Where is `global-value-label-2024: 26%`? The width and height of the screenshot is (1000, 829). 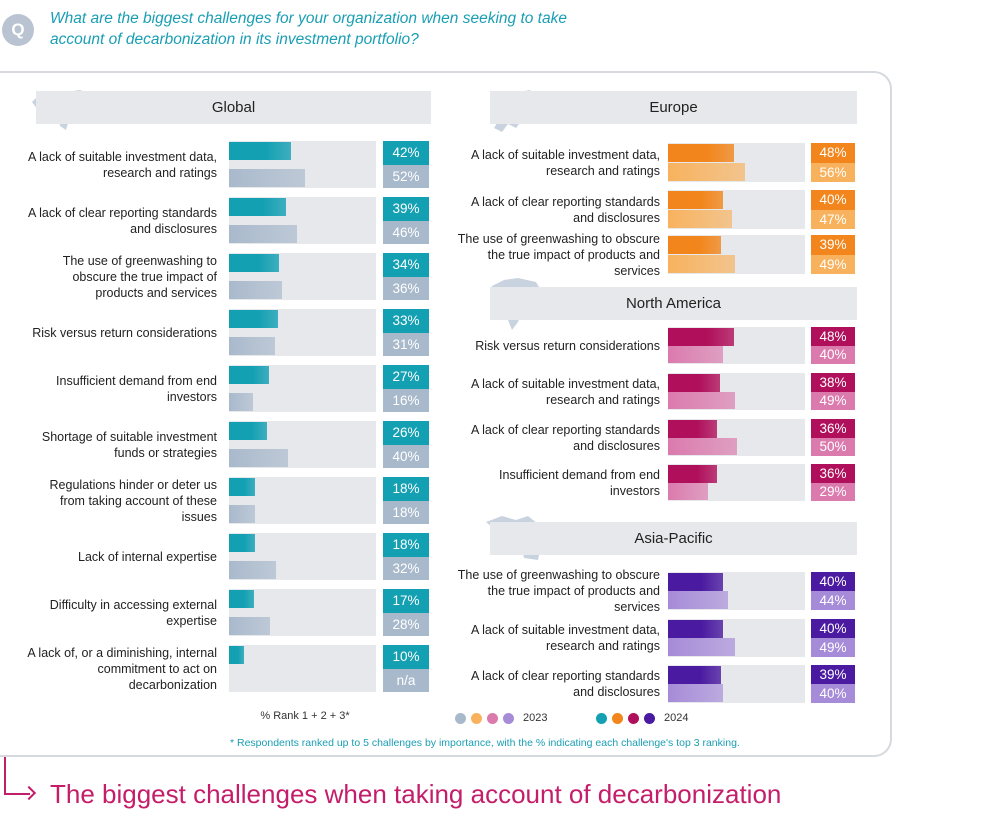
global-value-label-2024: 26% is located at coordinates (406, 433).